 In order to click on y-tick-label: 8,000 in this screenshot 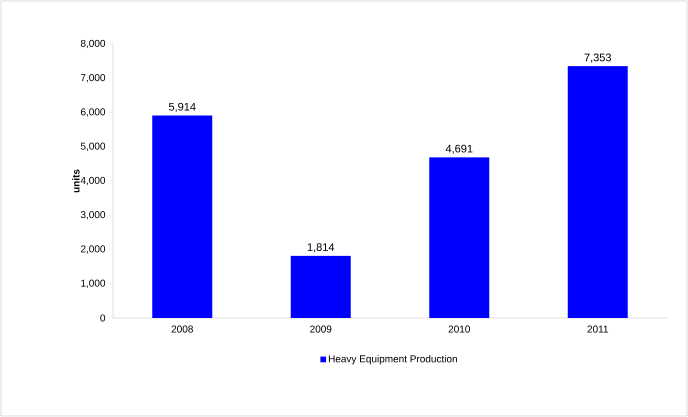, I will do `click(93, 44)`.